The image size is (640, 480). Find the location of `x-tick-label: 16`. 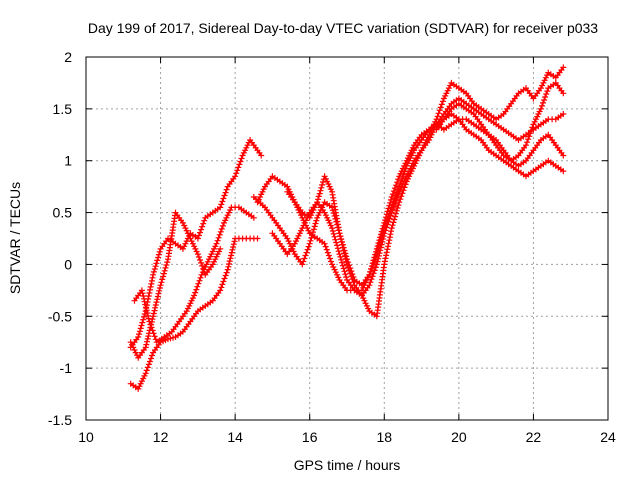

x-tick-label: 16 is located at coordinates (310, 437).